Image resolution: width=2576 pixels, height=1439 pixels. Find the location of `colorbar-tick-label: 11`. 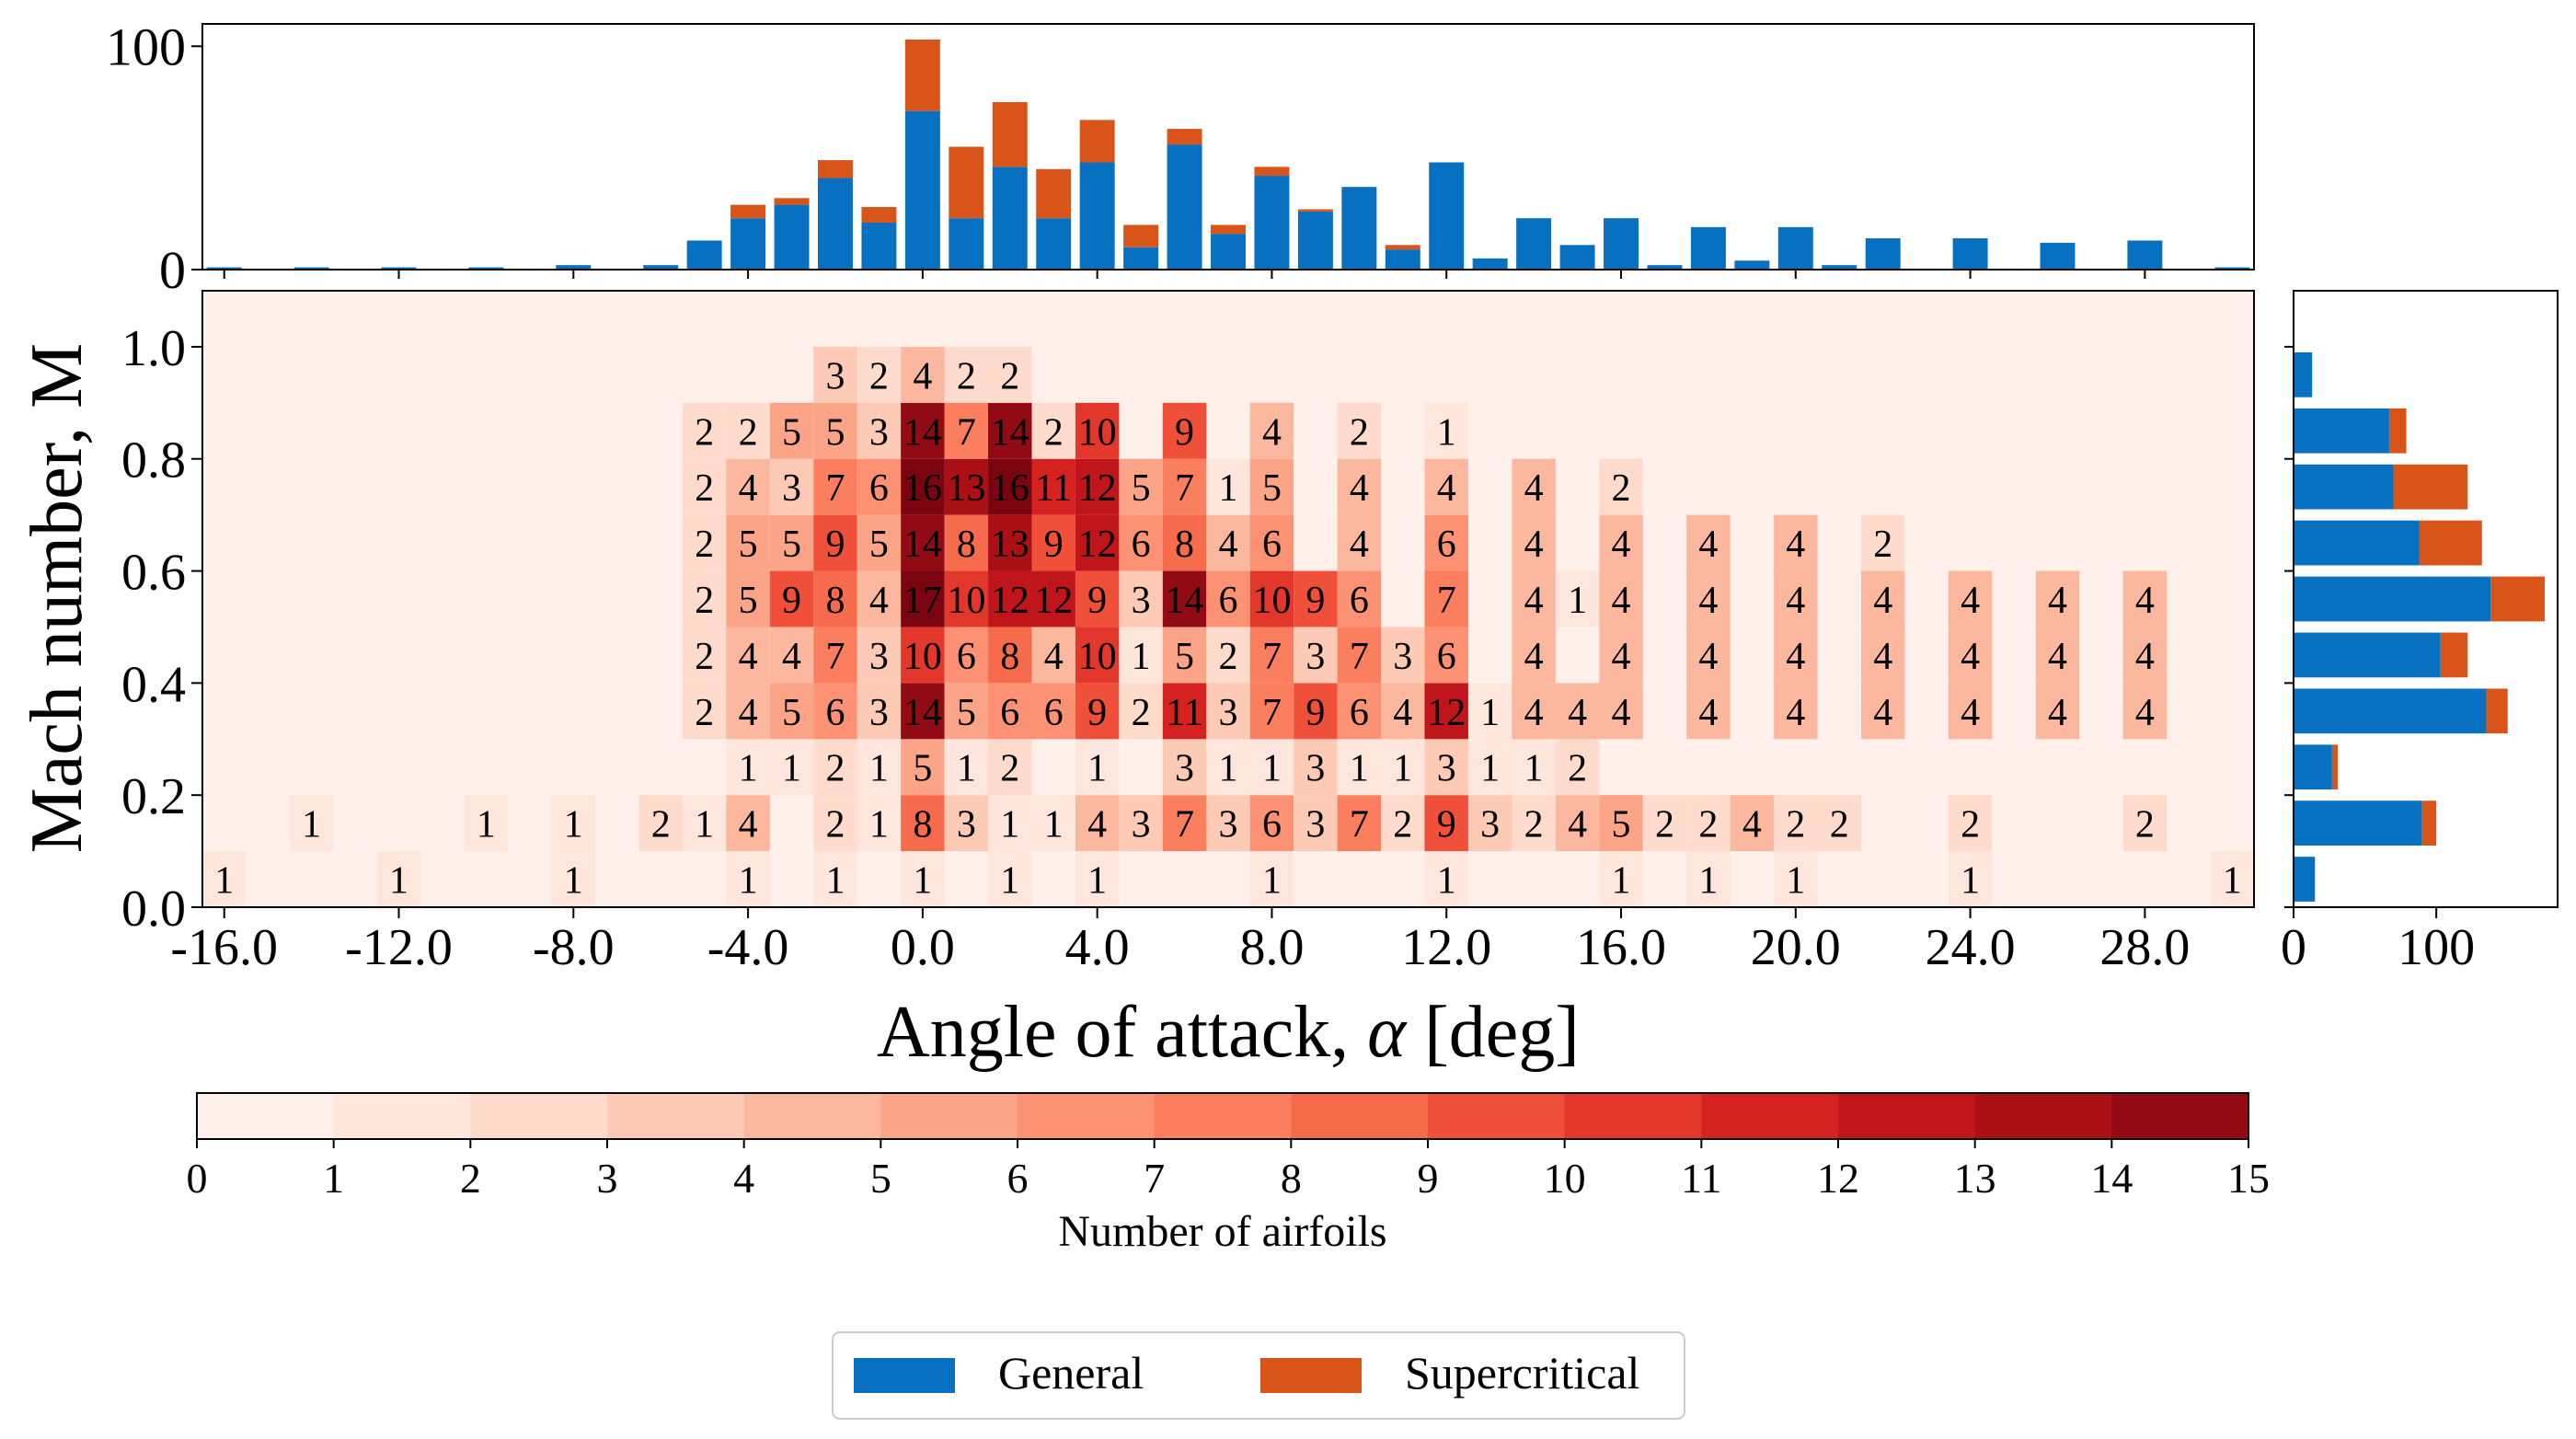

colorbar-tick-label: 11 is located at coordinates (1701, 1179).